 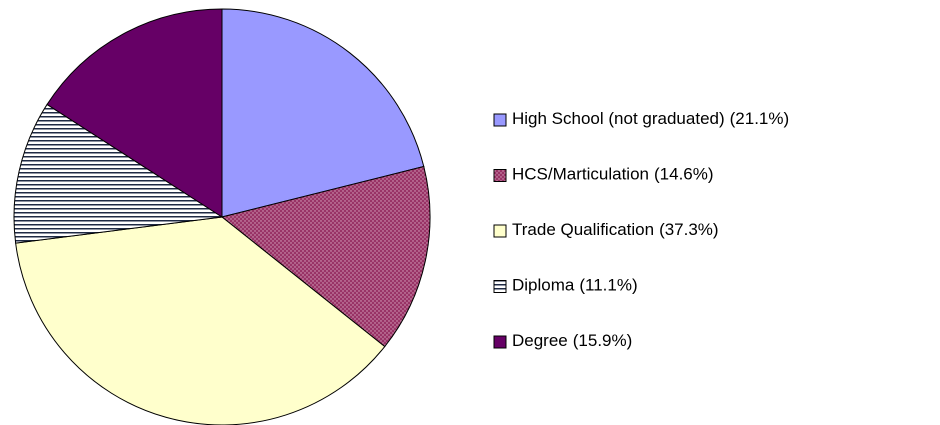 What do you see at coordinates (540, 340) in the screenshot?
I see `legend-category: Degree` at bounding box center [540, 340].